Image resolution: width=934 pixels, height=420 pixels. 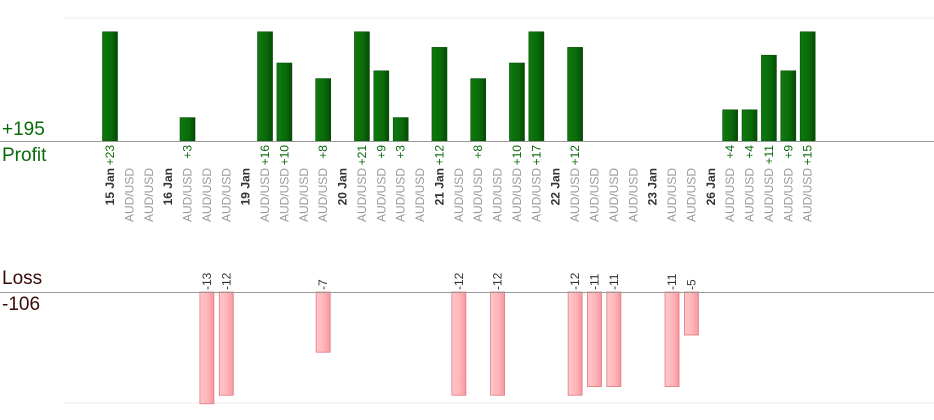 What do you see at coordinates (21, 304) in the screenshot?
I see `loss-total: -106` at bounding box center [21, 304].